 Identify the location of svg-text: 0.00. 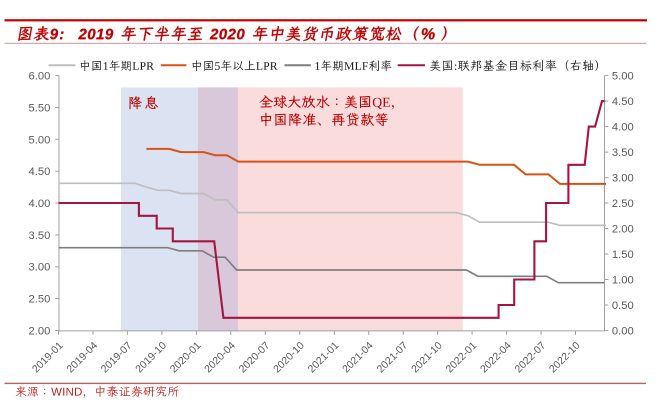
(623, 331).